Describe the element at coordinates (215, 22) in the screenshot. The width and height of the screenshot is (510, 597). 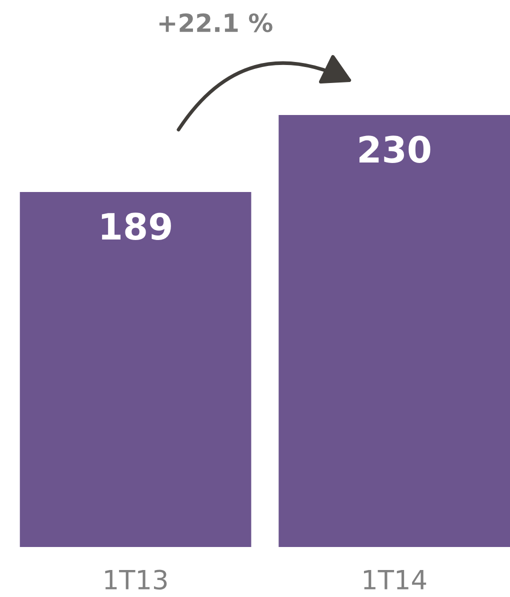
I see `text: +22.1 %` at that location.